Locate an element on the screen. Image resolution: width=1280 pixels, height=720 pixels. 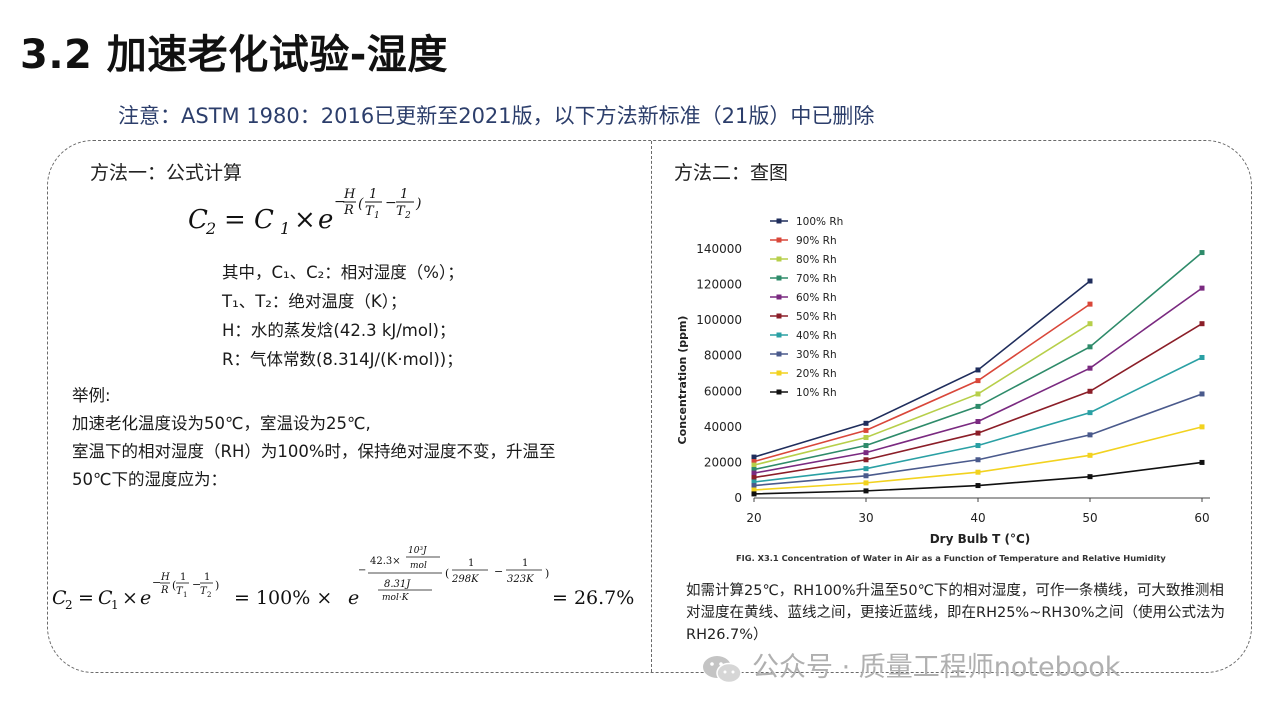
legend-label: 80% Rh is located at coordinates (816, 260).